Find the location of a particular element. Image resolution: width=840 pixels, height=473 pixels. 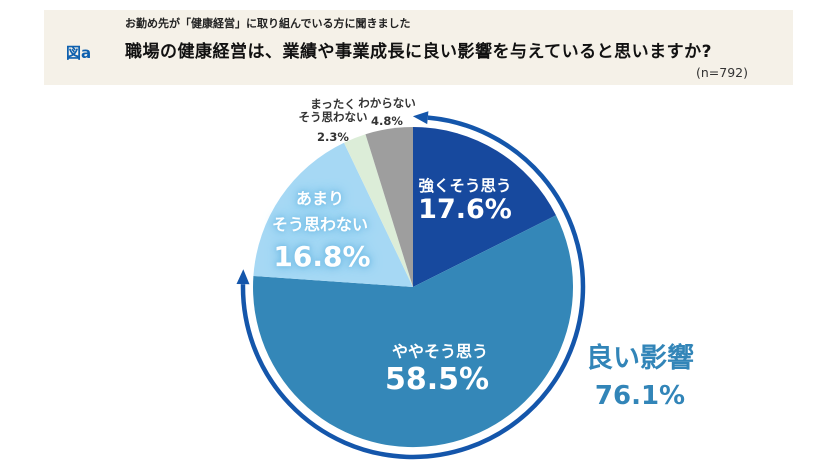

pie-slice-dont_know is located at coordinates (389, 206).